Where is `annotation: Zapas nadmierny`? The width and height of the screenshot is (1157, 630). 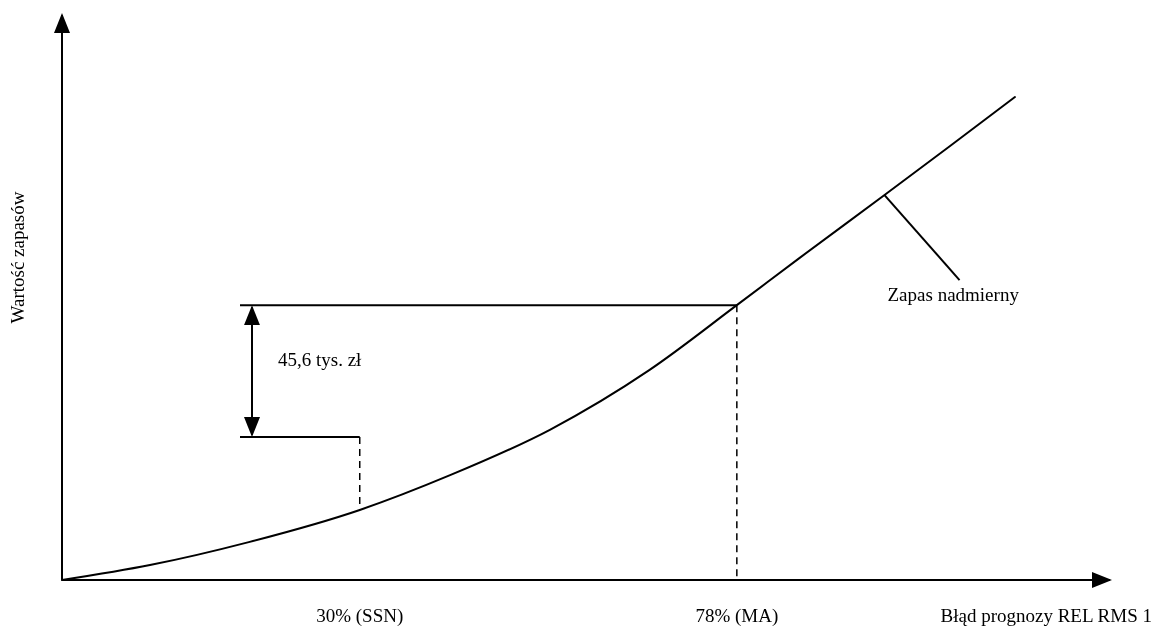 annotation: Zapas nadmierny is located at coordinates (953, 295).